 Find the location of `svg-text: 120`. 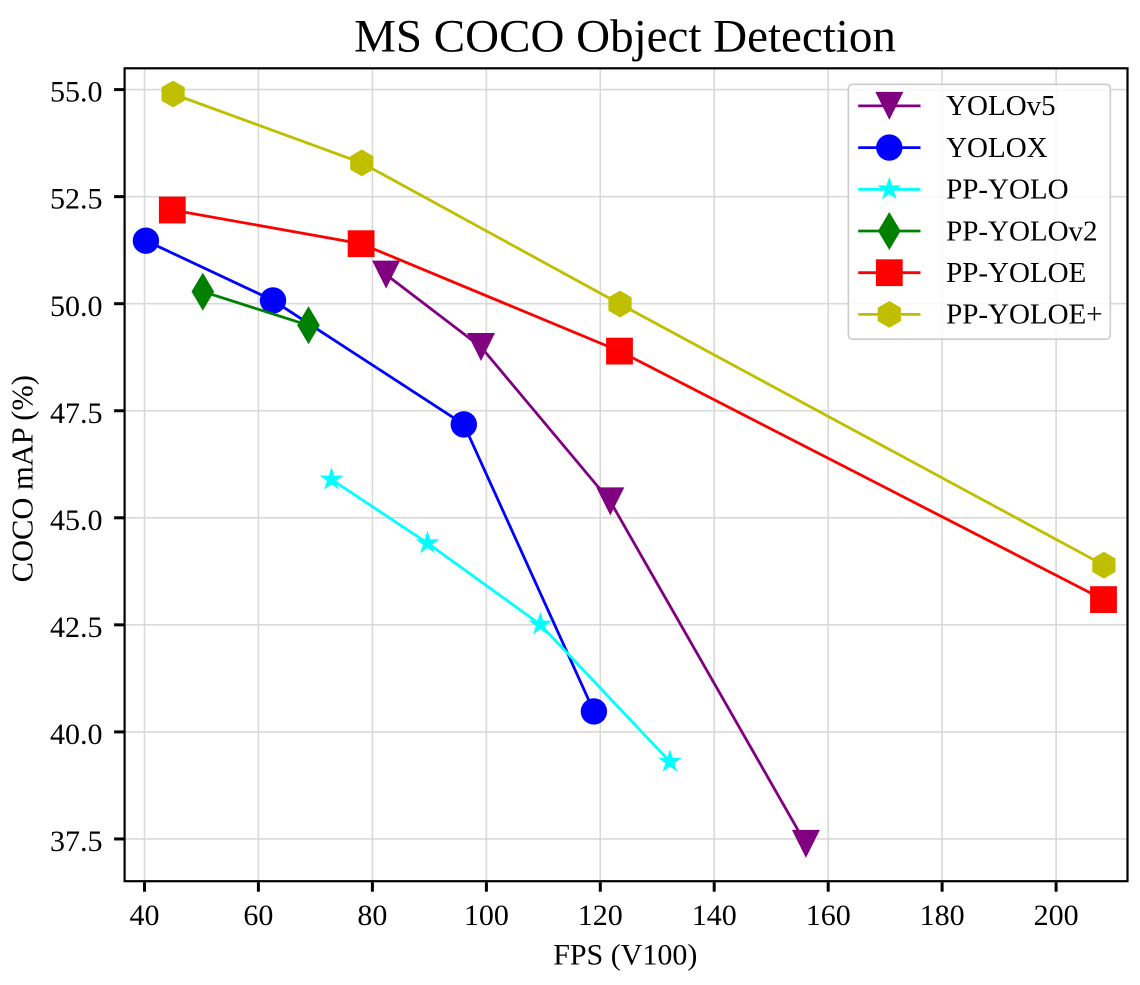

svg-text: 120 is located at coordinates (600, 915).